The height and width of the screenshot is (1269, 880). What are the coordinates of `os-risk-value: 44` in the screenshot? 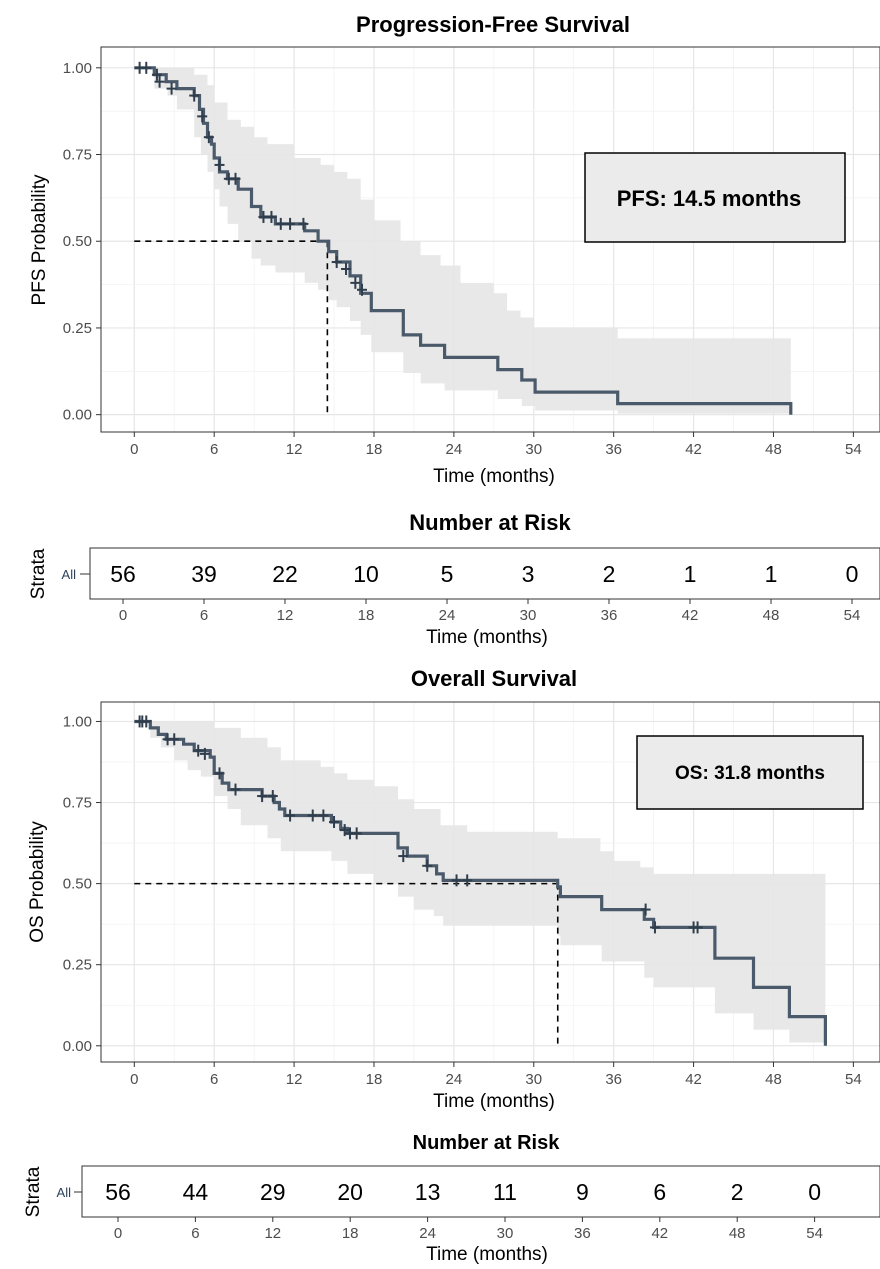 It's located at (196, 1192).